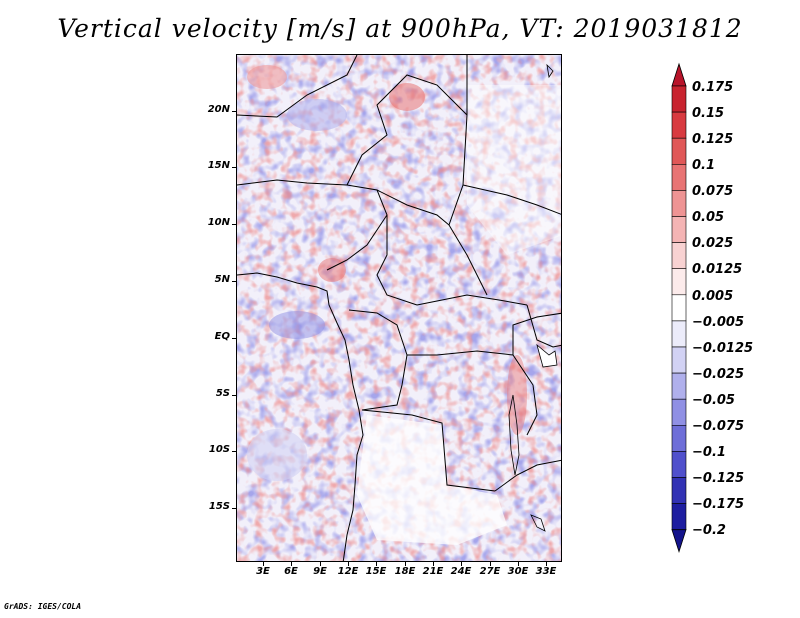 The image size is (800, 618). Describe the element at coordinates (219, 449) in the screenshot. I see `lat-label: 10S` at that location.